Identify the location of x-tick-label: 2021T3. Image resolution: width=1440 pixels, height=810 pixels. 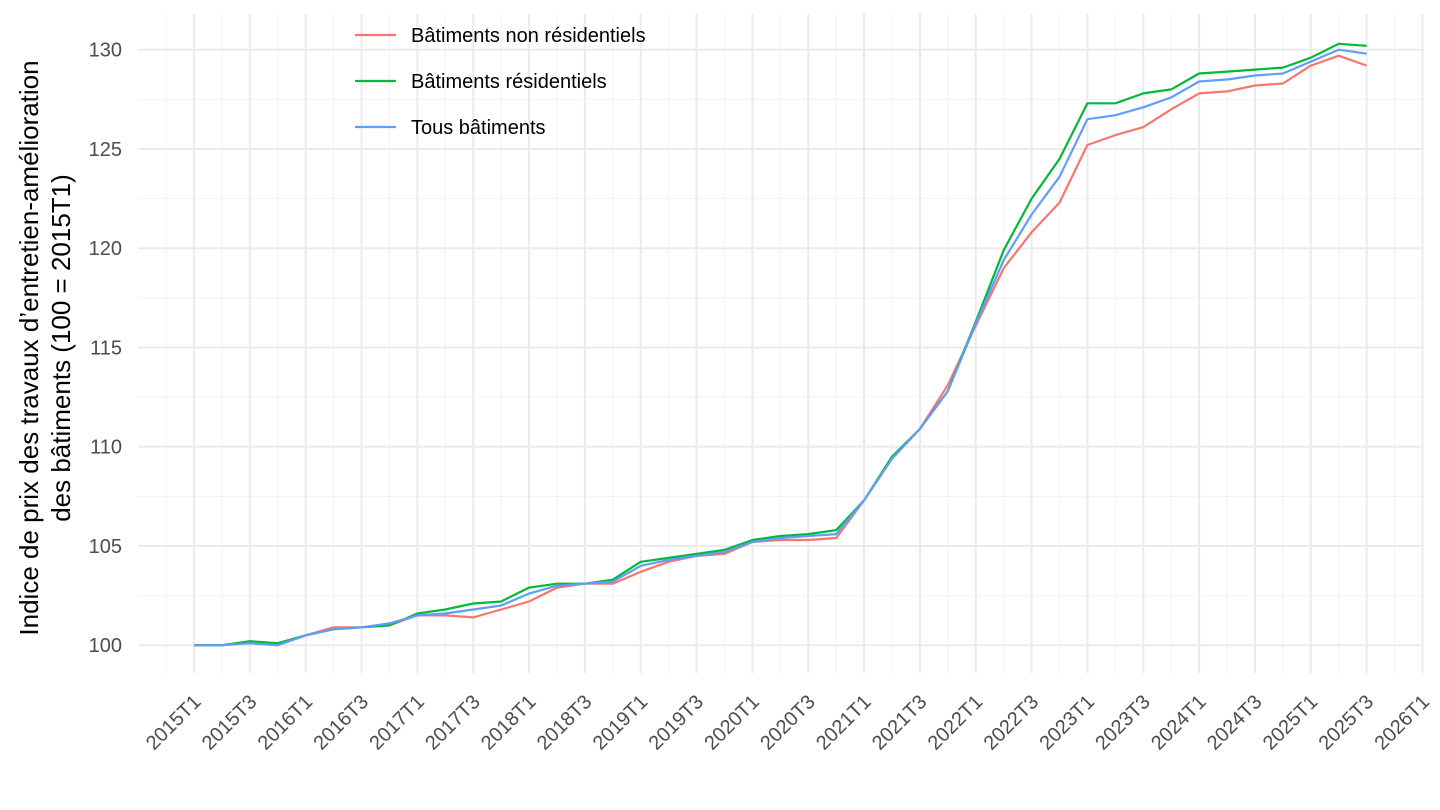
(900, 723).